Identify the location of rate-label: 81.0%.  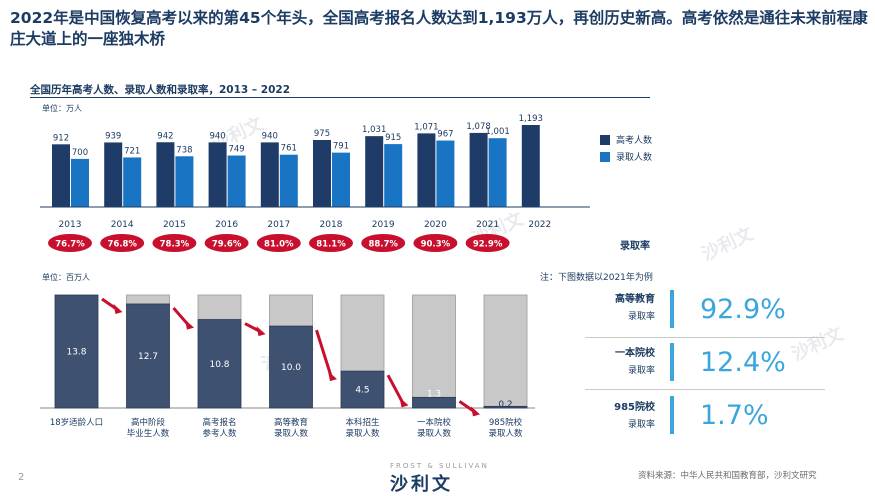
(279, 245).